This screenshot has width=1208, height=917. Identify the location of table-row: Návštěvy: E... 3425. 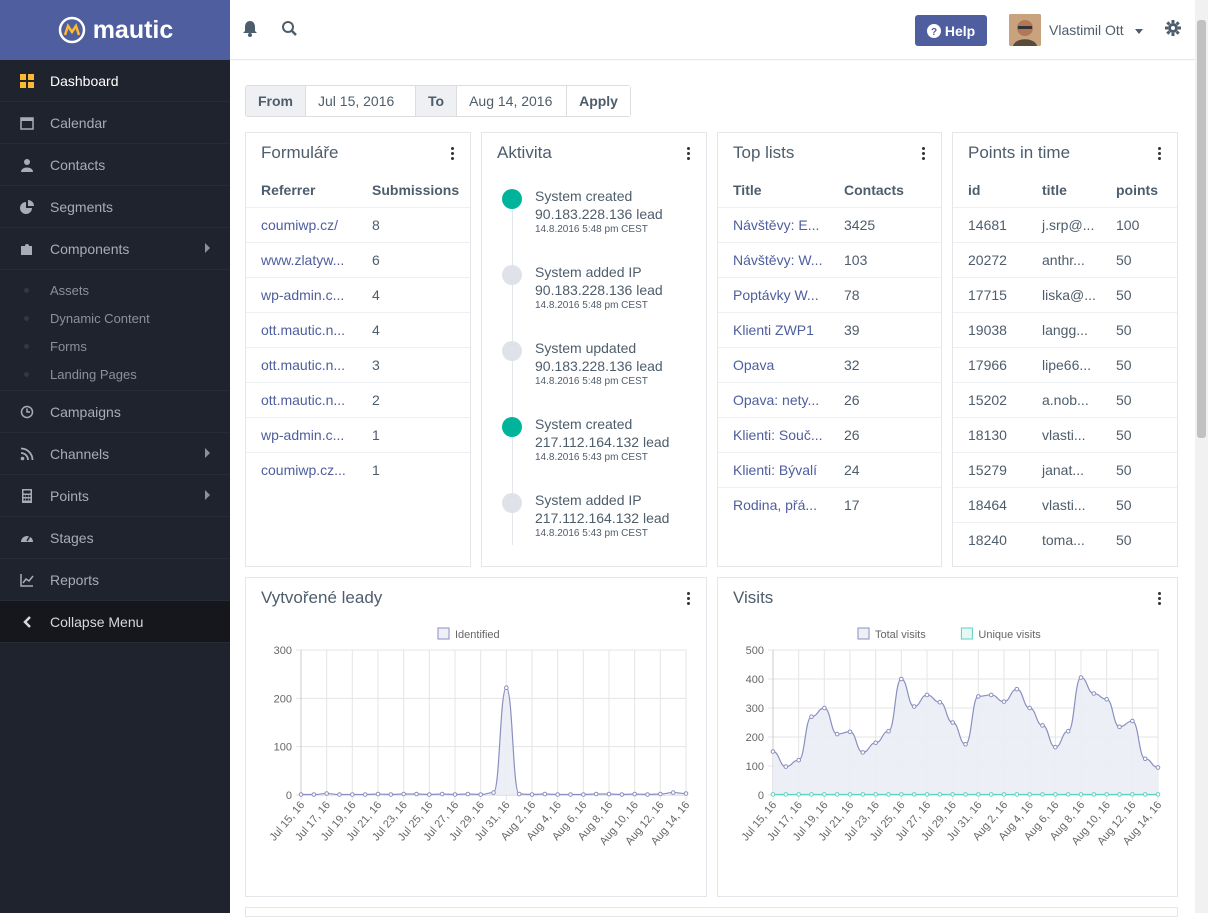
(829, 224).